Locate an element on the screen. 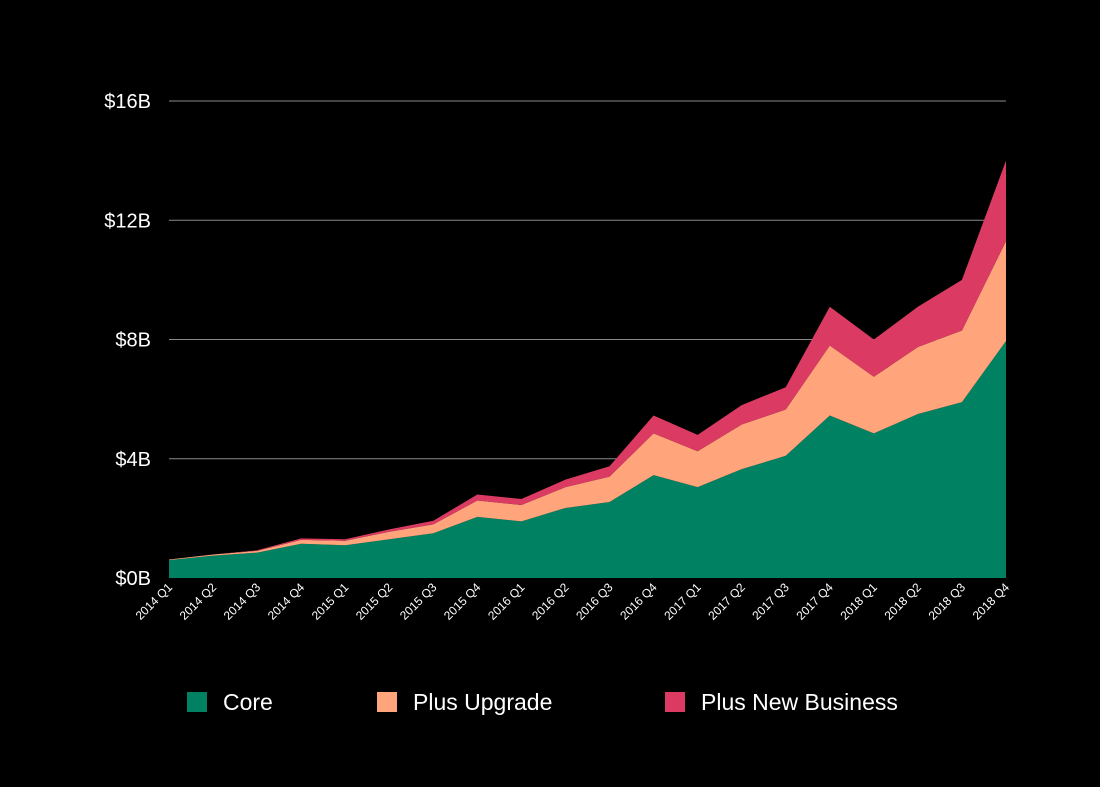  x-tick-label: 2018 Q3 is located at coordinates (947, 601).